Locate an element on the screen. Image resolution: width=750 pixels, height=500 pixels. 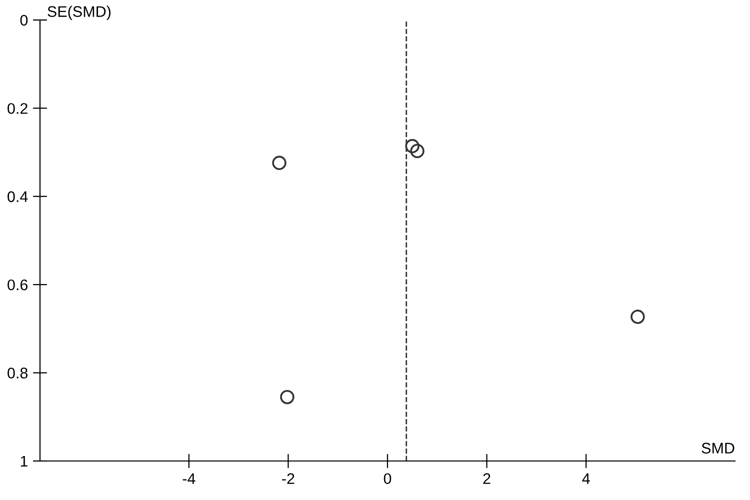
y-tick-label: 0.8 is located at coordinates (18, 373).